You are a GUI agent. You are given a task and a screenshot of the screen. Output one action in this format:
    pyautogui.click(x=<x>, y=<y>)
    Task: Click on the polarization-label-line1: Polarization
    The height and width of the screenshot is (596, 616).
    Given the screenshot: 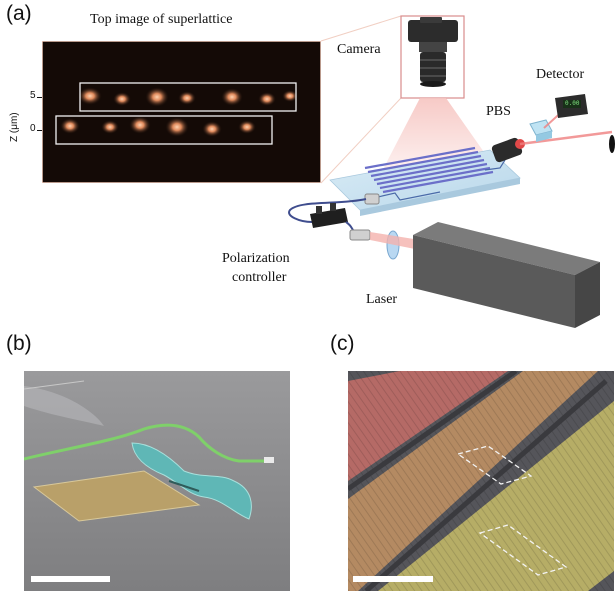 What is the action you would take?
    pyautogui.click(x=256, y=258)
    